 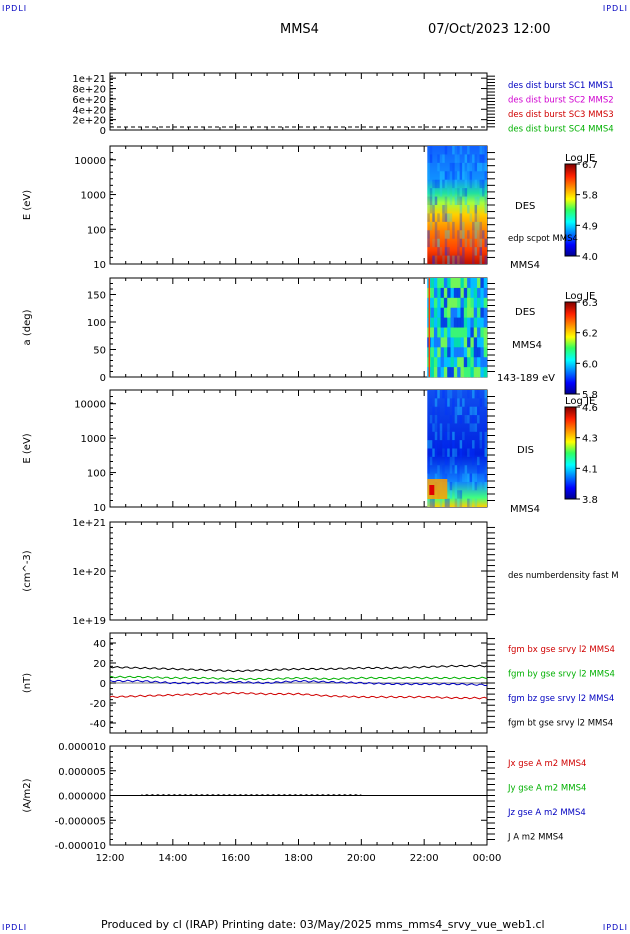 I want to click on y-tick-label: -40, so click(x=98, y=724).